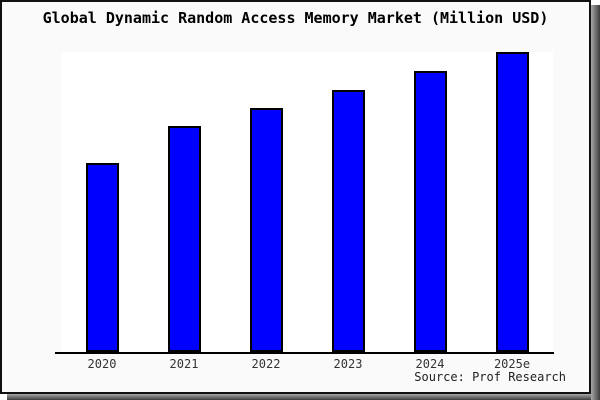 The height and width of the screenshot is (400, 600). I want to click on bar-slot-2024, so click(430, 202).